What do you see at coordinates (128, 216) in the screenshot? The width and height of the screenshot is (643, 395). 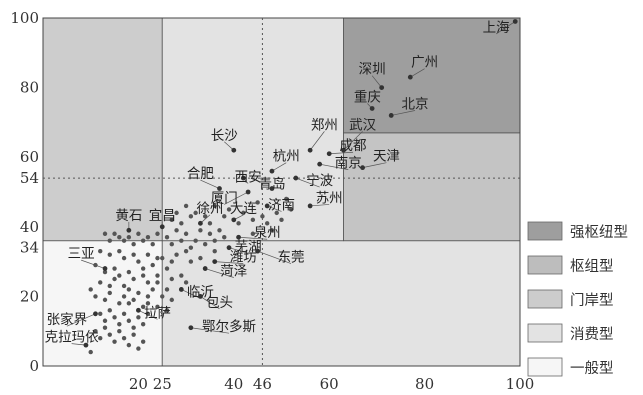 I see `city-label: 黄石` at bounding box center [128, 216].